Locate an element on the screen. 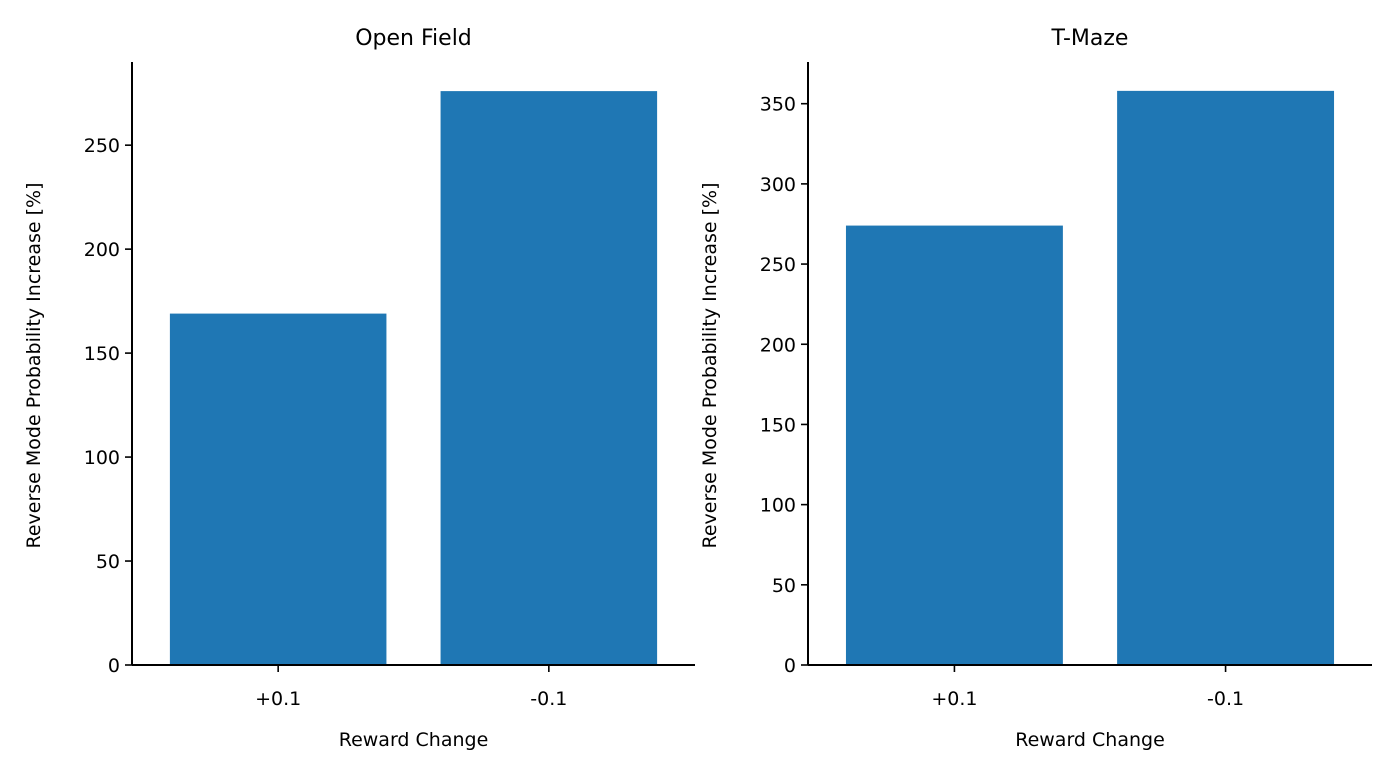 This screenshot has height=773, width=1391. y-ticks: 0 50 100 150 200 250 300 350 is located at coordinates (784, 385).